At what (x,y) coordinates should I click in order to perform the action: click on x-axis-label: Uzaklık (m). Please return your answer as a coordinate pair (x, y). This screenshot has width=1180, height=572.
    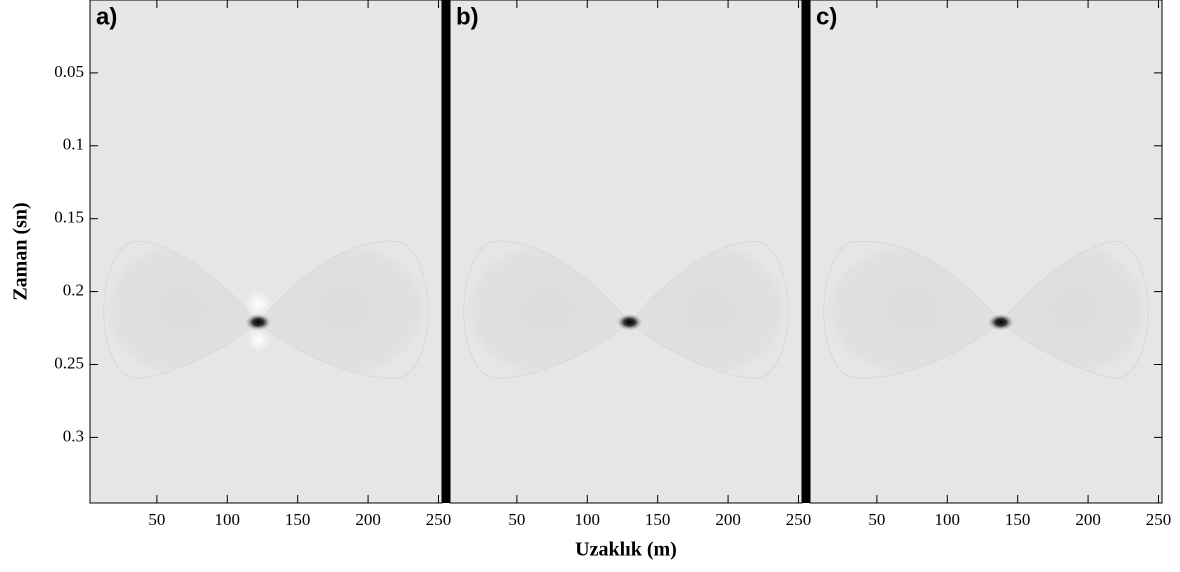
    Looking at the image, I should click on (626, 550).